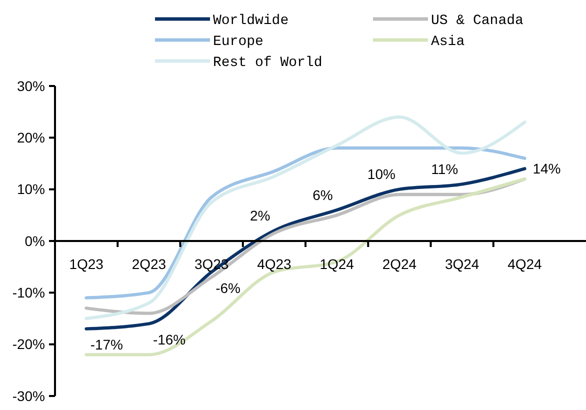 This screenshot has height=410, width=586. Describe the element at coordinates (28, 292) in the screenshot. I see `y-tick-label: -10%` at that location.